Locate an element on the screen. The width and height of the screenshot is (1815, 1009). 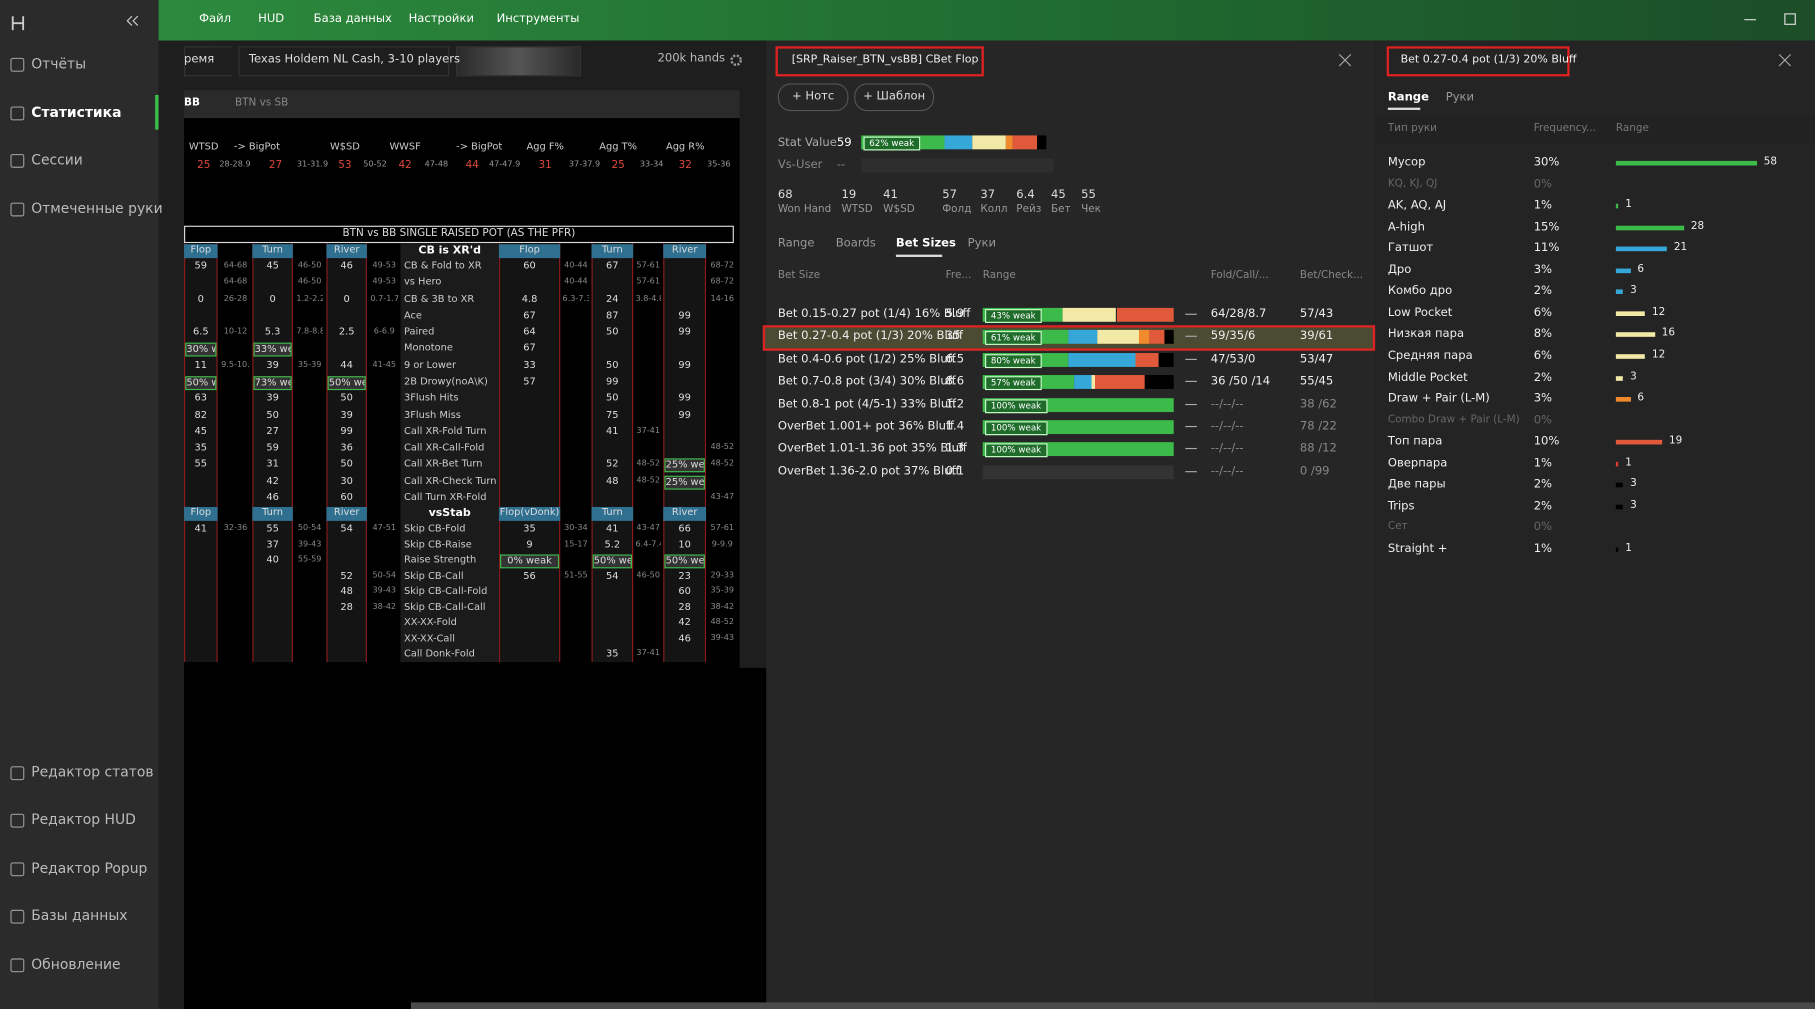
bet-check: 57/43 is located at coordinates (1316, 314).